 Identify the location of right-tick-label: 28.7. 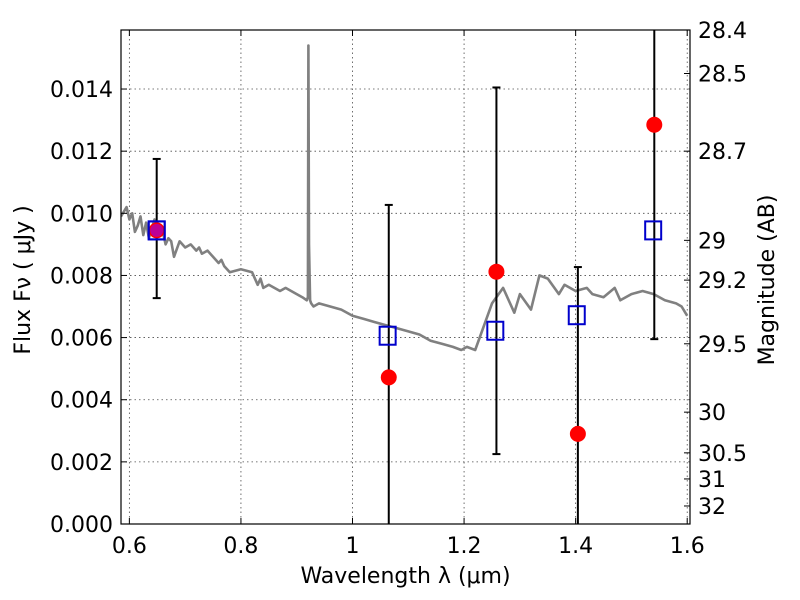
(722, 152).